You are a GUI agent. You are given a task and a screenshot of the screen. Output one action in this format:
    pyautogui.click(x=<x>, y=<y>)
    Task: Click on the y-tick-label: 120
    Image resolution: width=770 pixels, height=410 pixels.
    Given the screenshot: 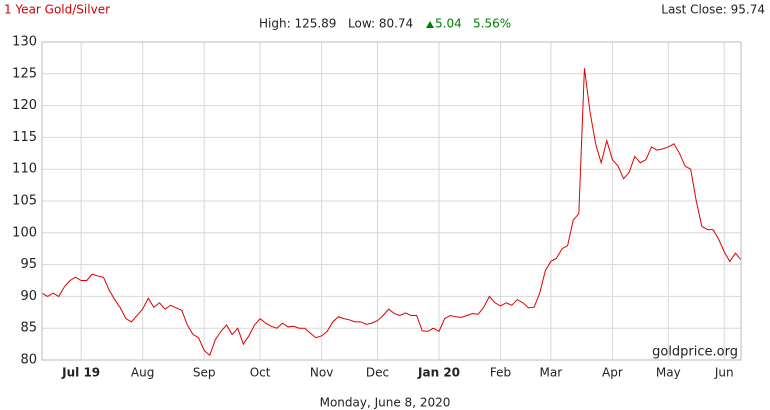 What is the action you would take?
    pyautogui.click(x=24, y=105)
    